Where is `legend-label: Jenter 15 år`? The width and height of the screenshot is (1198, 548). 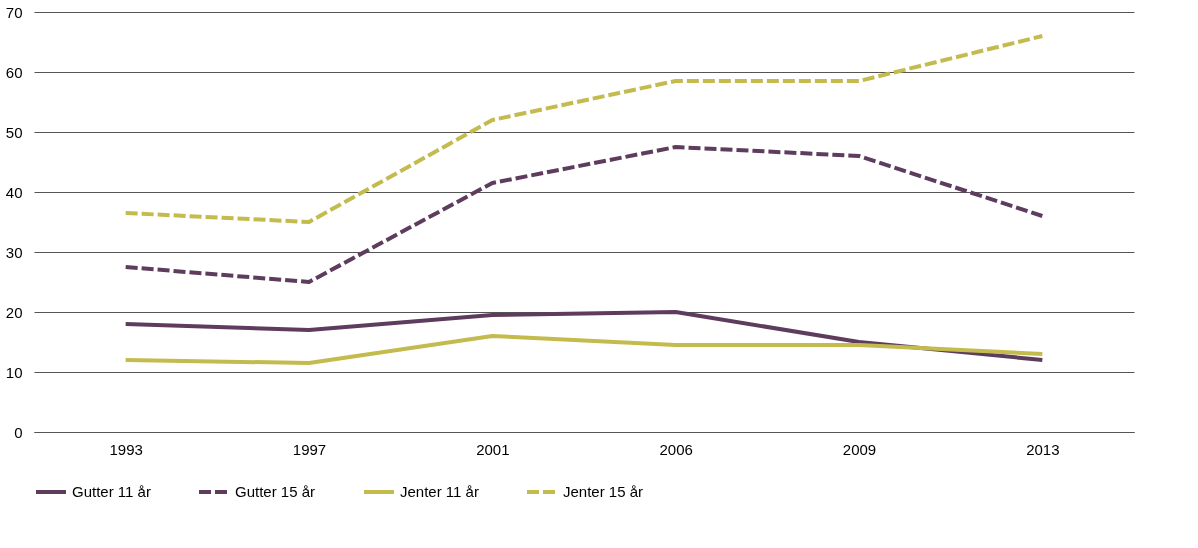 legend-label: Jenter 15 år is located at coordinates (603, 491).